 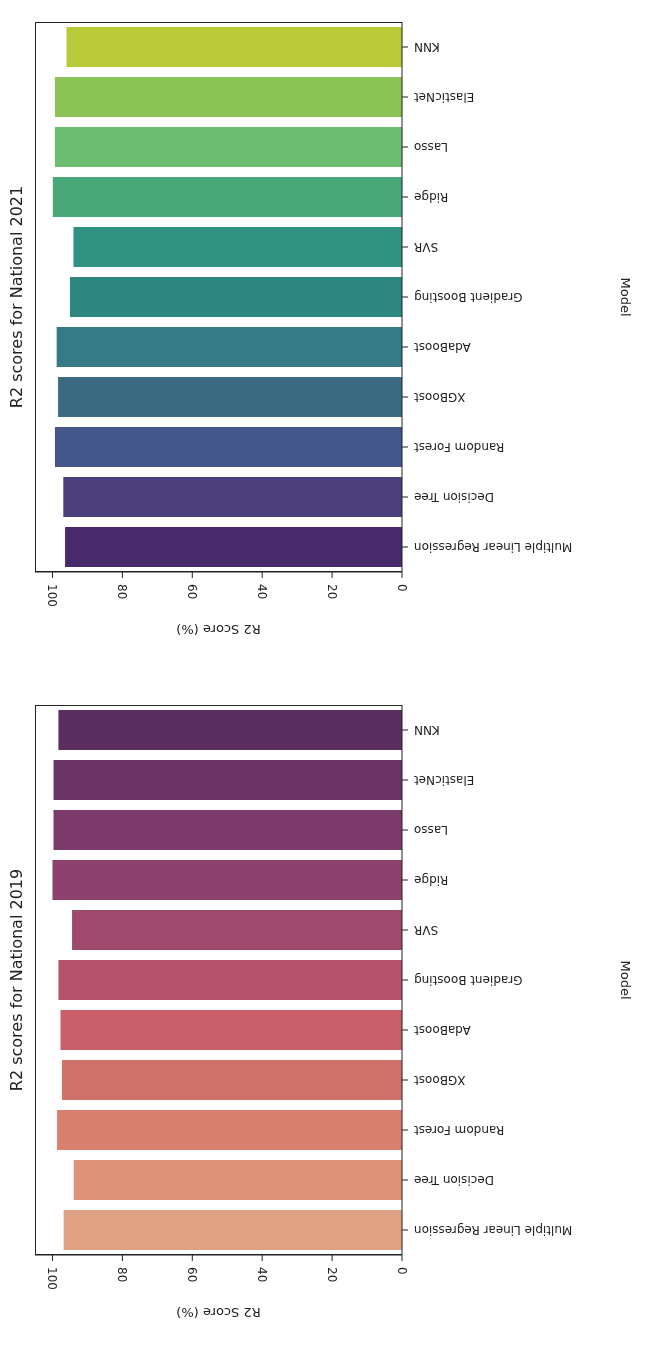 What do you see at coordinates (17, 980) in the screenshot?
I see `text: R2 scores for National 2019` at bounding box center [17, 980].